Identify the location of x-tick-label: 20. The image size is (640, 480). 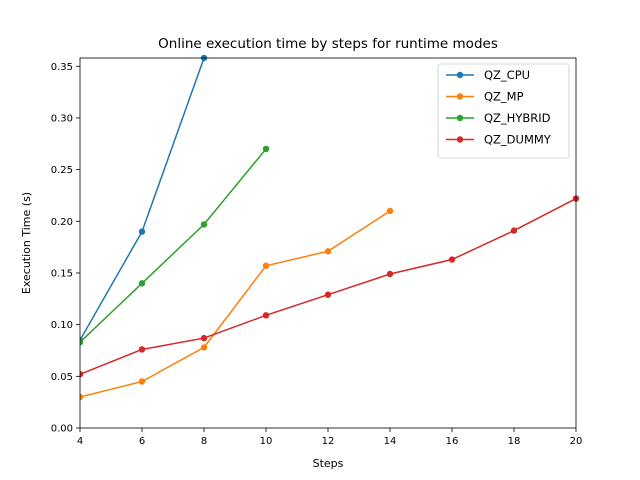
(576, 441).